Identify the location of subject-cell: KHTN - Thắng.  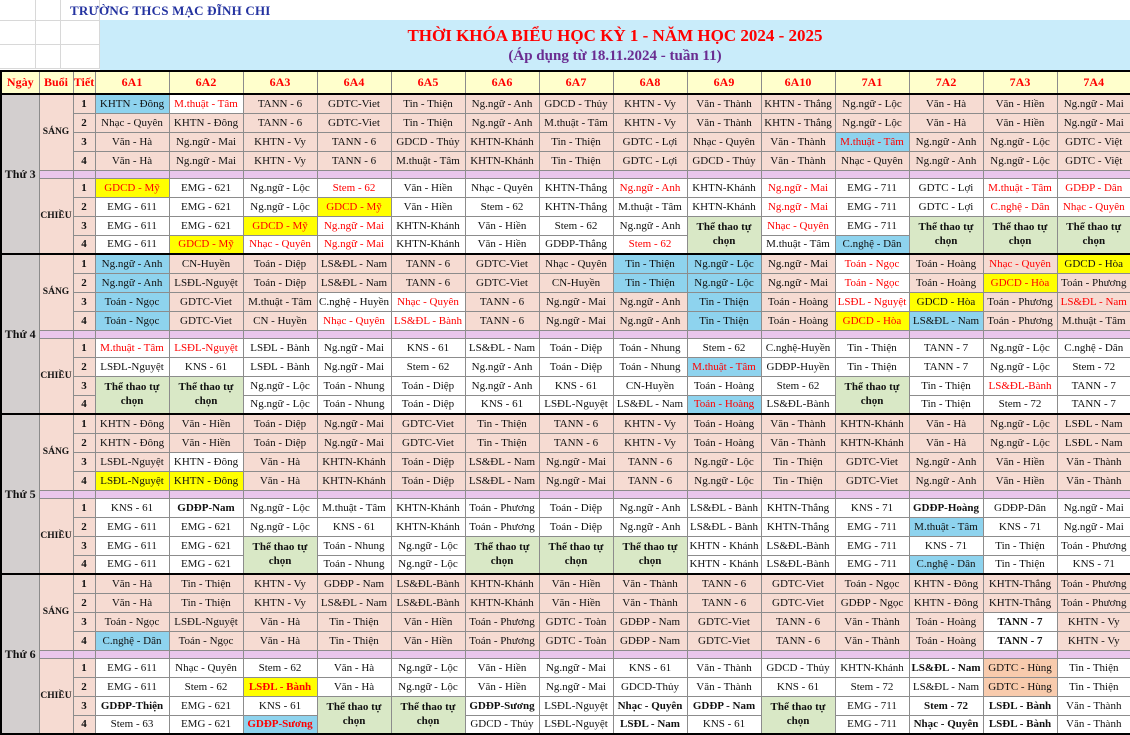
(798, 103).